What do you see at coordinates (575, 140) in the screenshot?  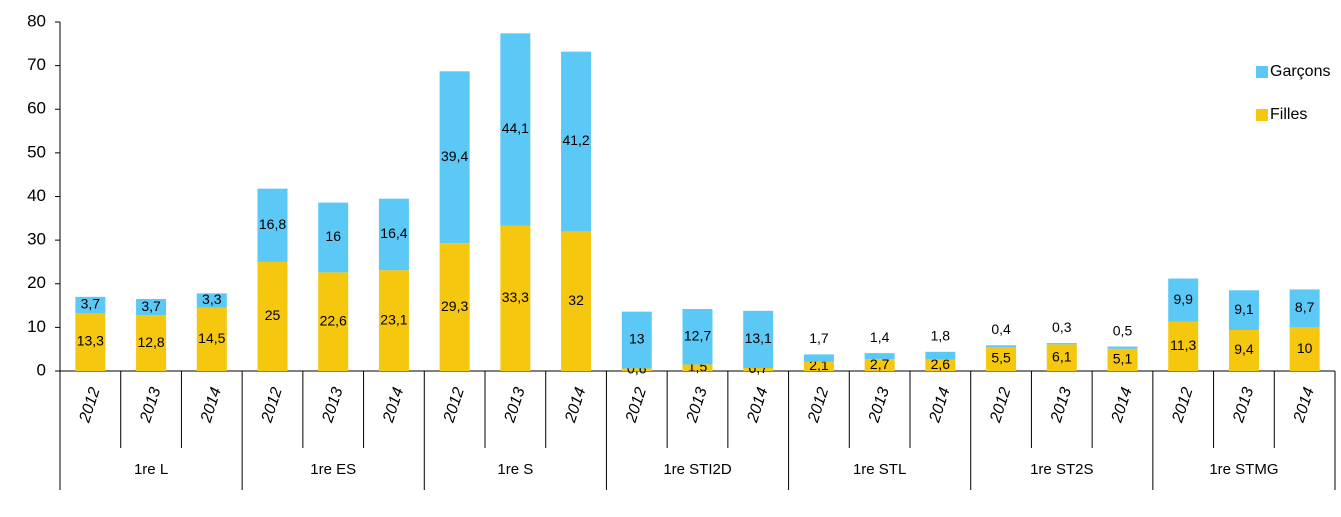 I see `data-label: 41,2` at bounding box center [575, 140].